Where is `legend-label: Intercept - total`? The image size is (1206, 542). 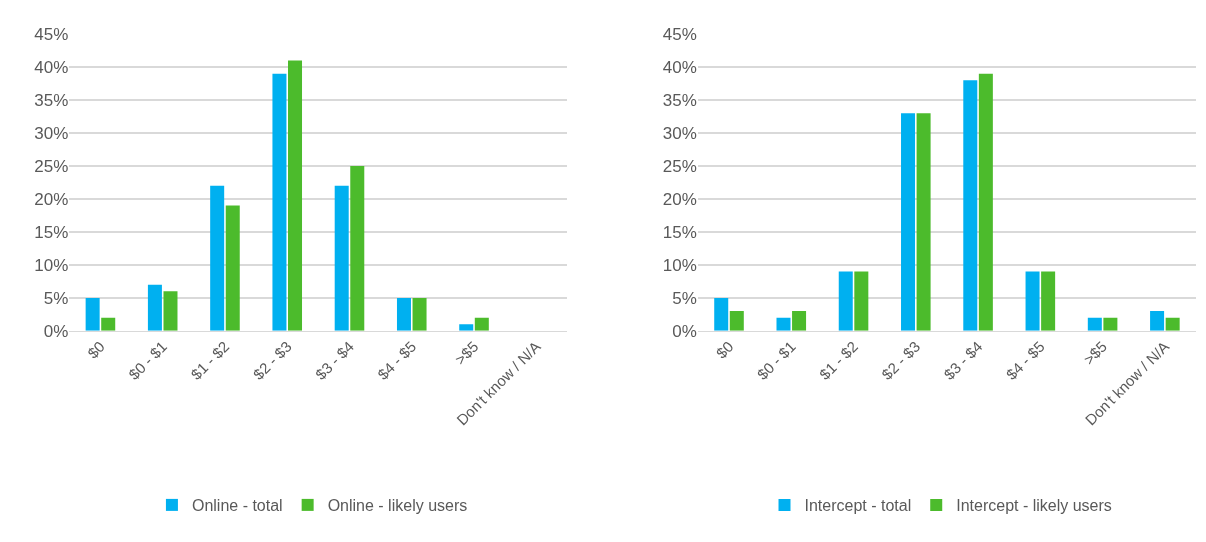 legend-label: Intercept - total is located at coordinates (858, 506).